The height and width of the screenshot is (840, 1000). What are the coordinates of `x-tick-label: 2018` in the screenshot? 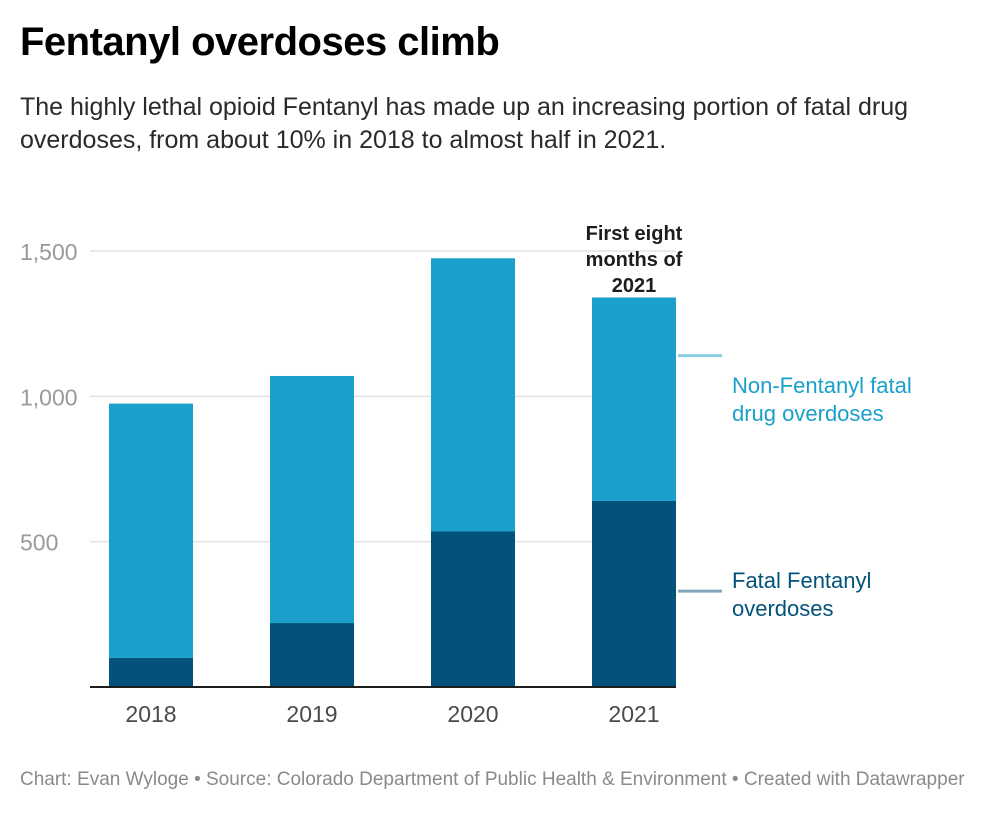 It's located at (150, 714).